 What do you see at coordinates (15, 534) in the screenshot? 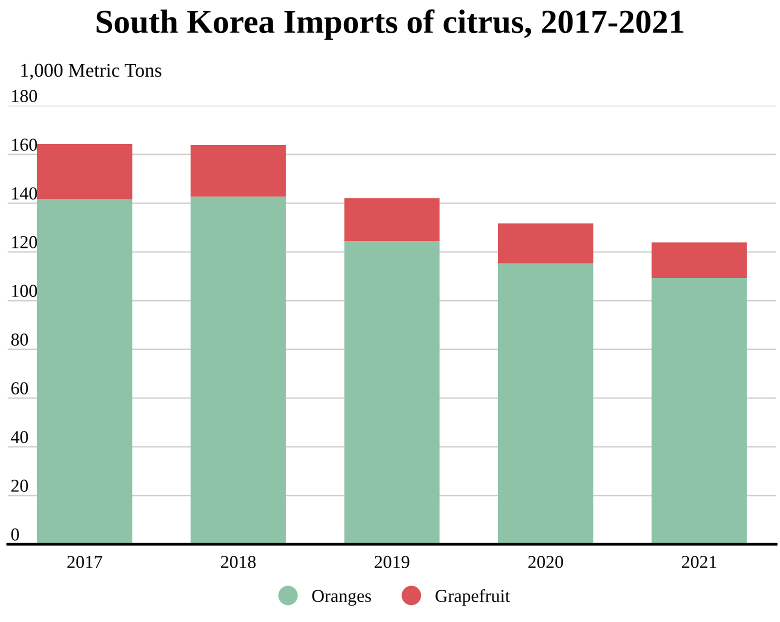
I see `y-tick-label: 0` at bounding box center [15, 534].